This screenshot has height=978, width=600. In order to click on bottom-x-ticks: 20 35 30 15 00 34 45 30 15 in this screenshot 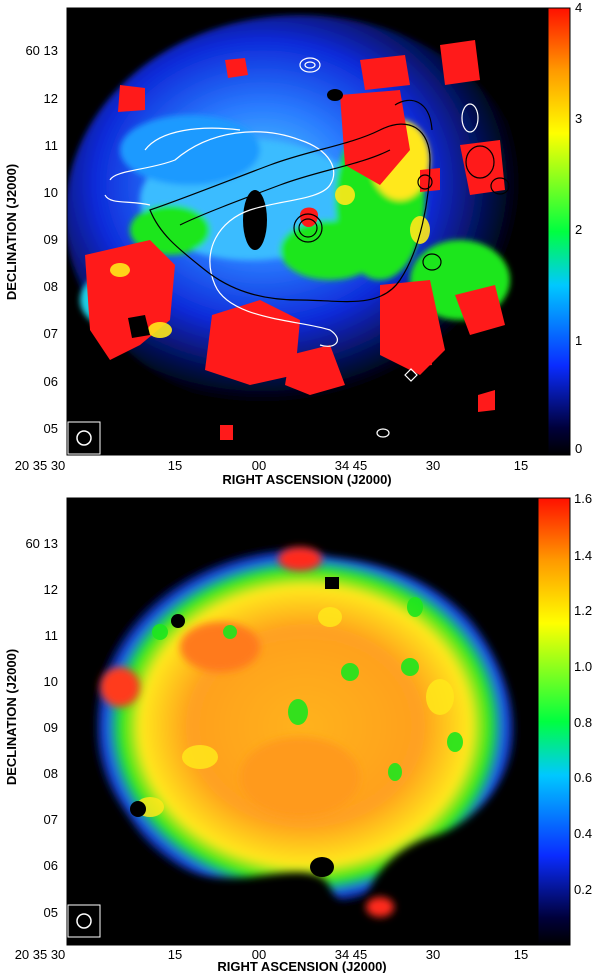, I will do `click(272, 954)`.